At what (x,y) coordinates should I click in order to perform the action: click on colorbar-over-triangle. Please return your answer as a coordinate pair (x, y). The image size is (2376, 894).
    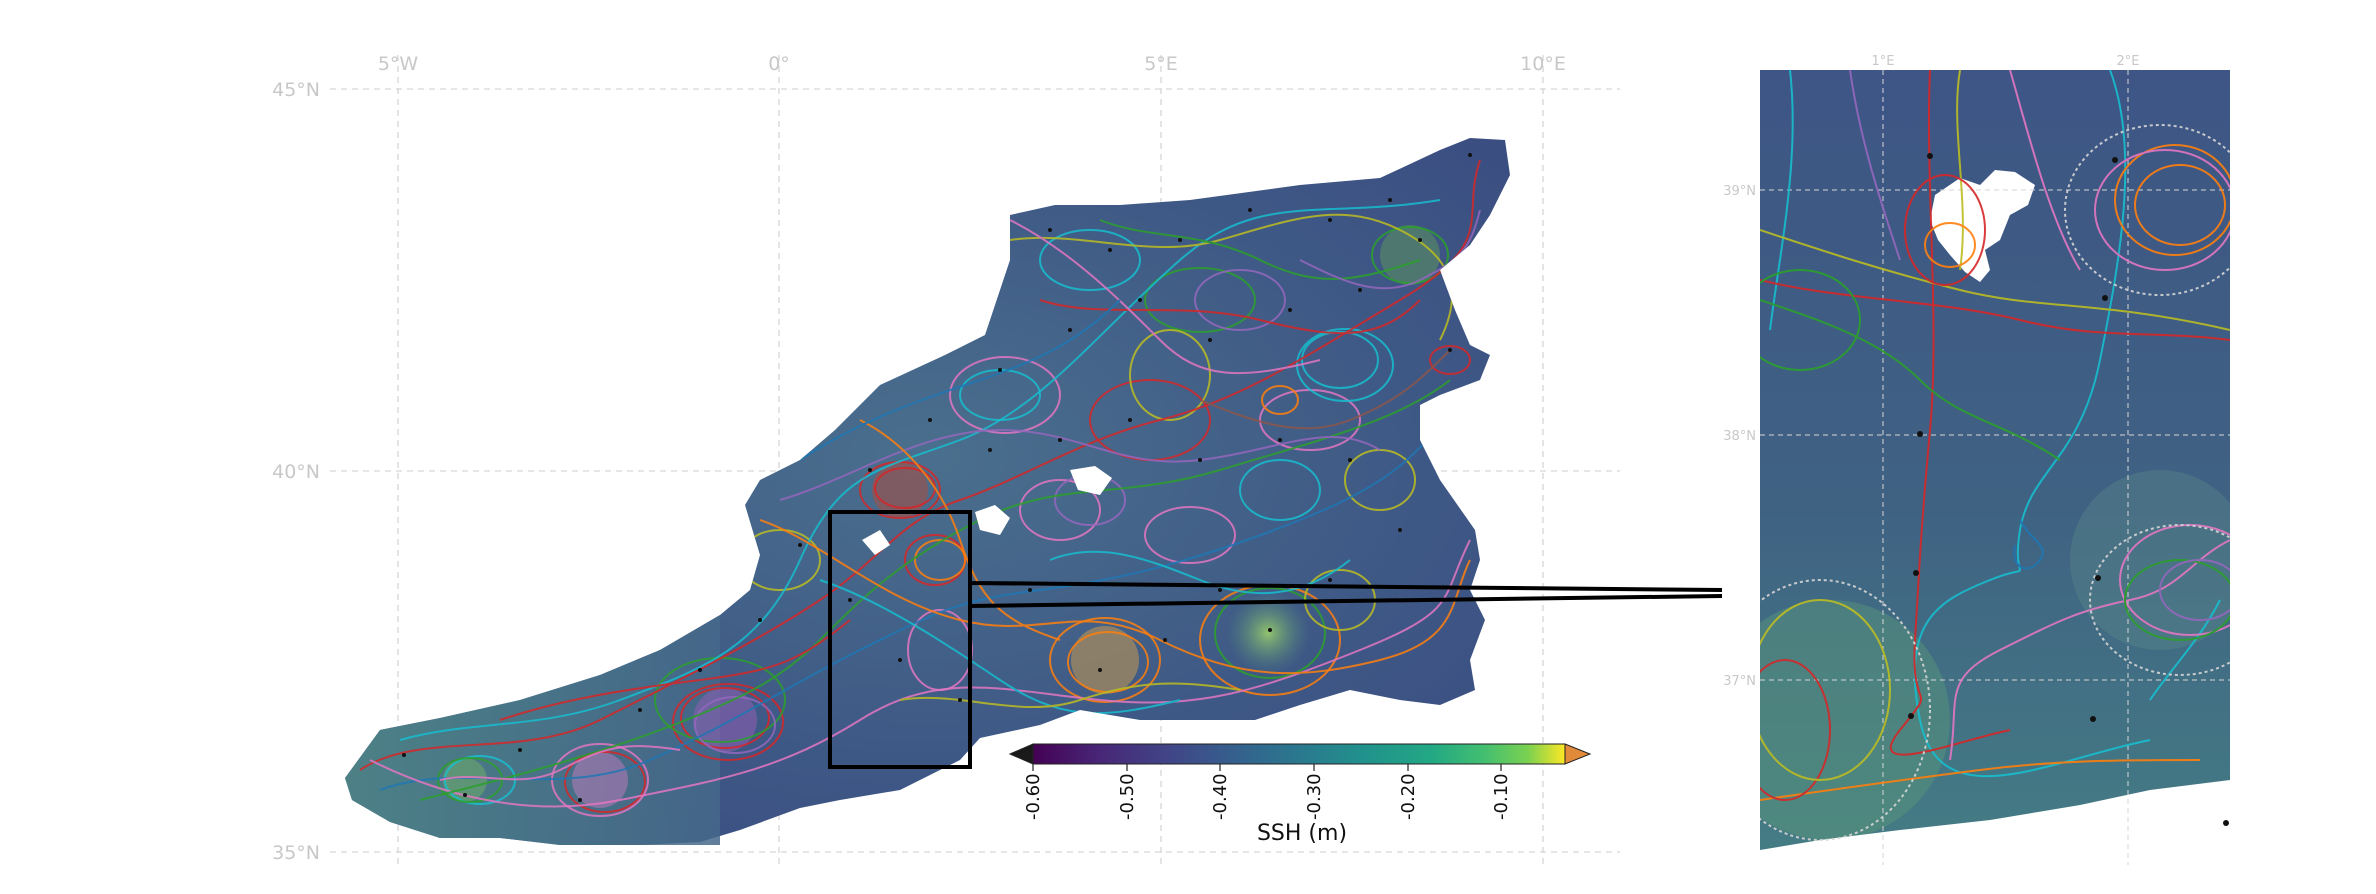
    Looking at the image, I should click on (1578, 754).